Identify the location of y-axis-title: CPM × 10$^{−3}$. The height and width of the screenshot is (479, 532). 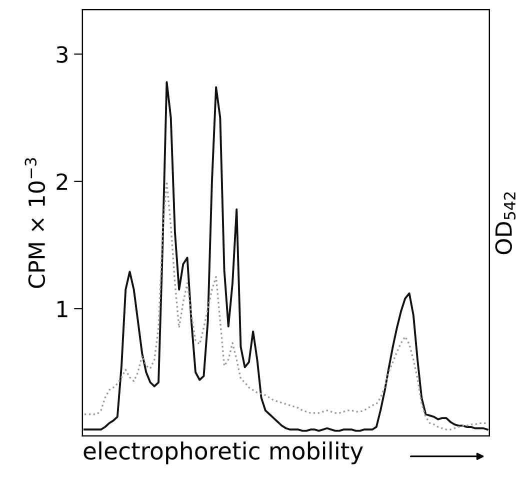
(35, 223).